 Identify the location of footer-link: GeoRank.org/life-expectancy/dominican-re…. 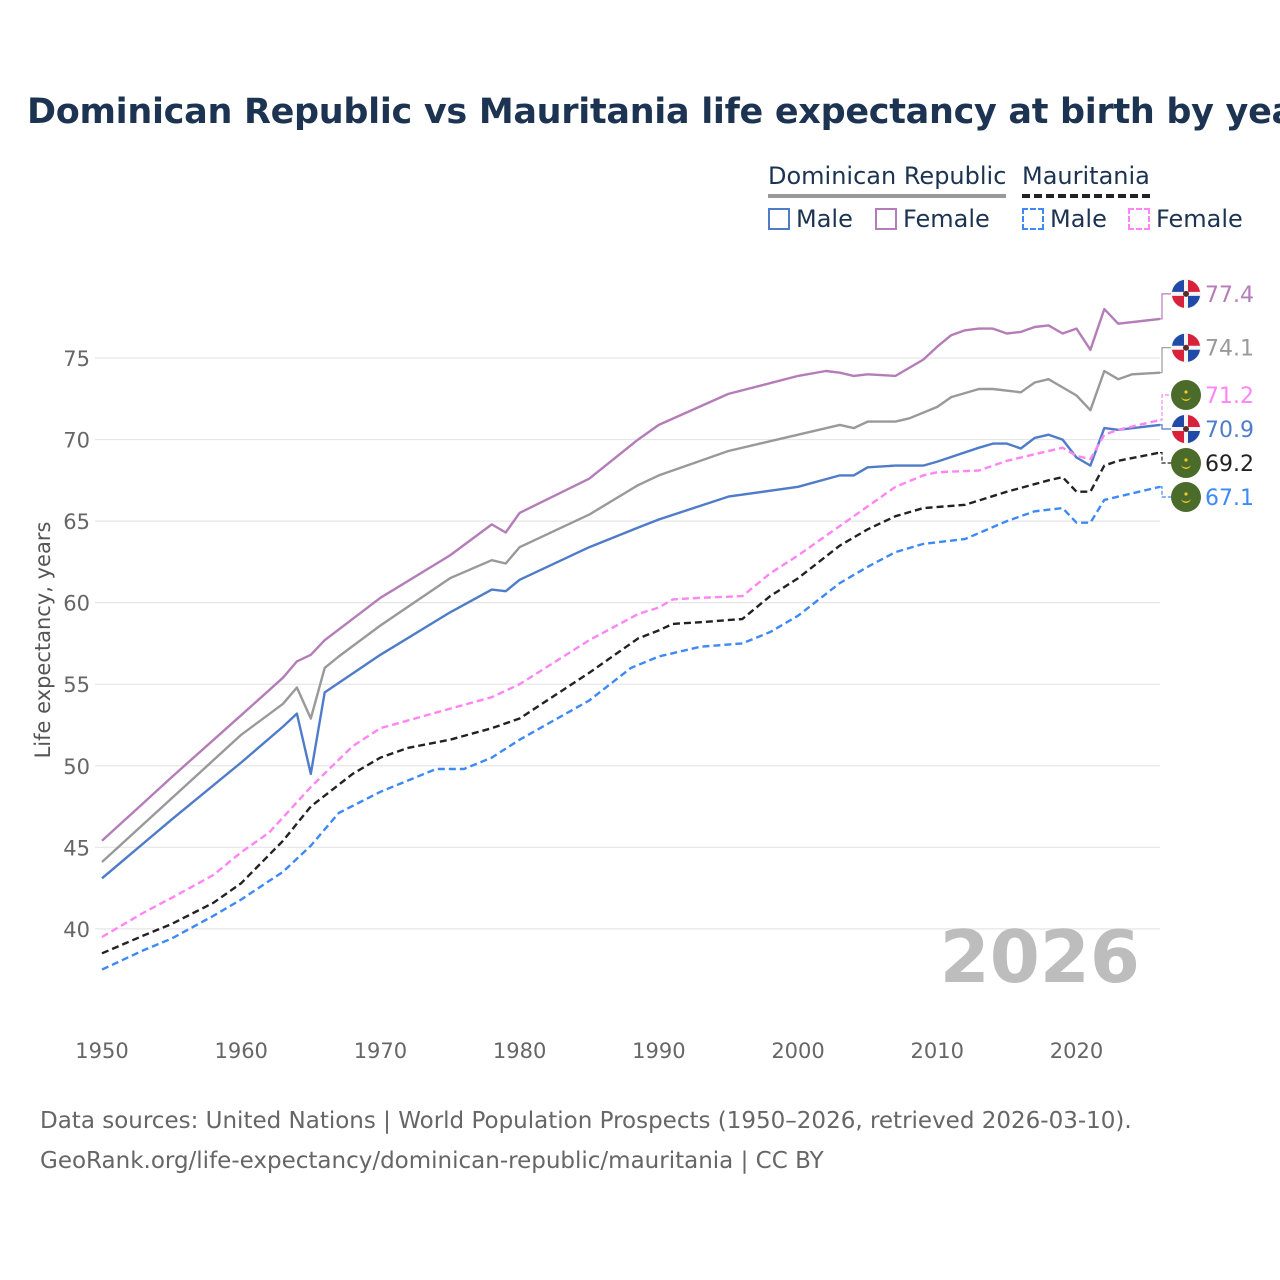
(432, 1161).